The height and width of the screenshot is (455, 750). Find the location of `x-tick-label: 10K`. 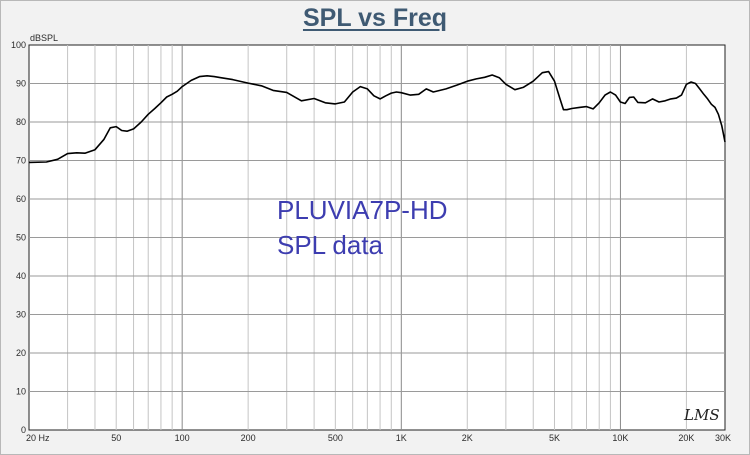

x-tick-label: 10K is located at coordinates (620, 438).